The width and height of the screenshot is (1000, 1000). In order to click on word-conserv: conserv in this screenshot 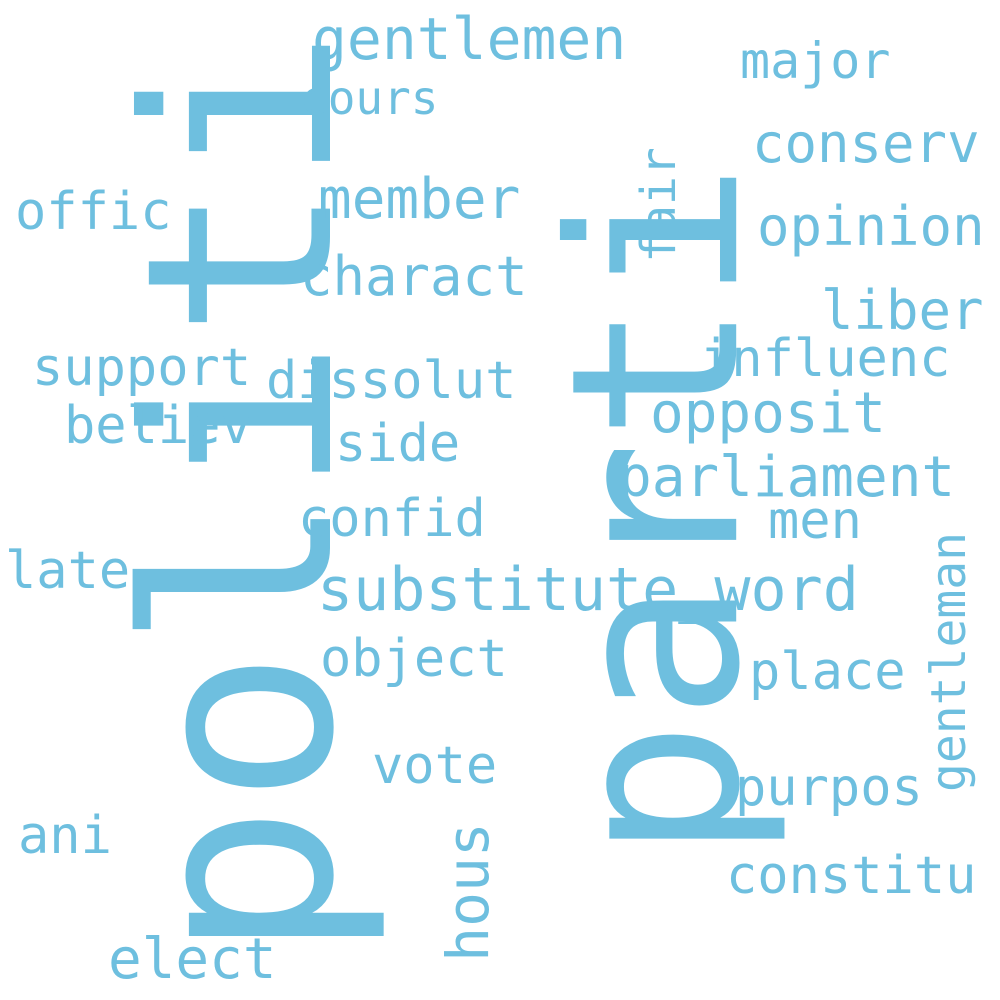, I will do `click(866, 143)`.